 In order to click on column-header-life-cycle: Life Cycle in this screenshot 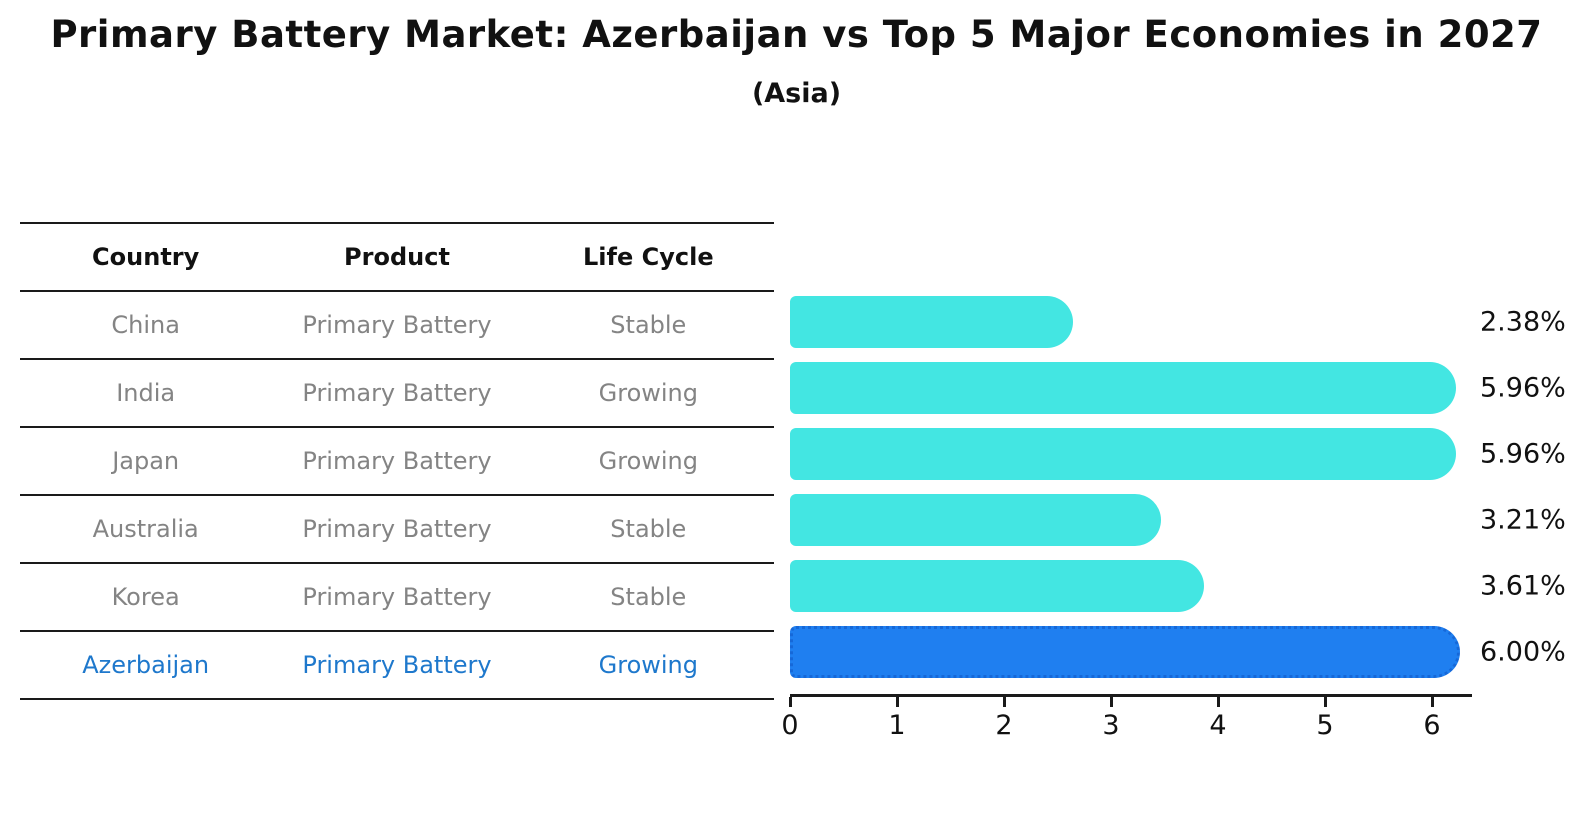, I will do `click(648, 257)`.